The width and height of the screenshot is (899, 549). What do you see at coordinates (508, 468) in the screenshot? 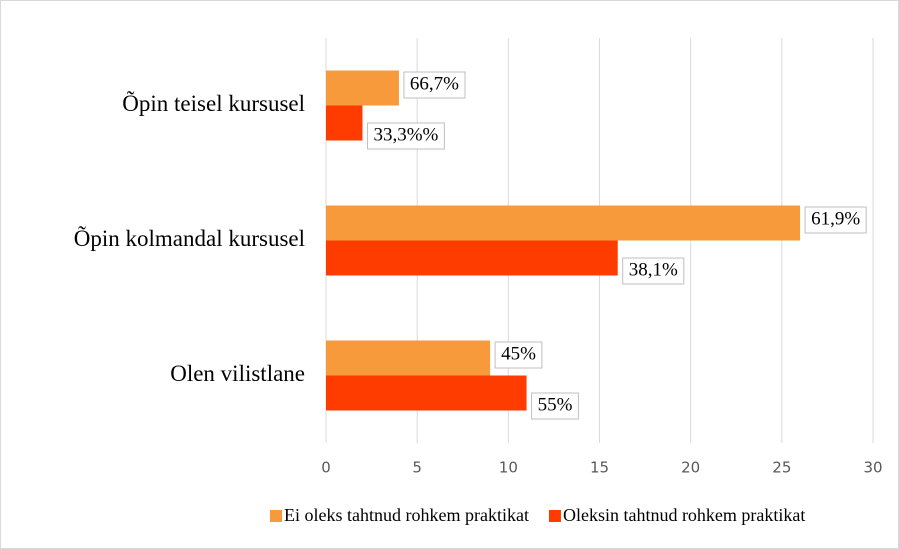
I see `x-tick-label: 10` at bounding box center [508, 468].